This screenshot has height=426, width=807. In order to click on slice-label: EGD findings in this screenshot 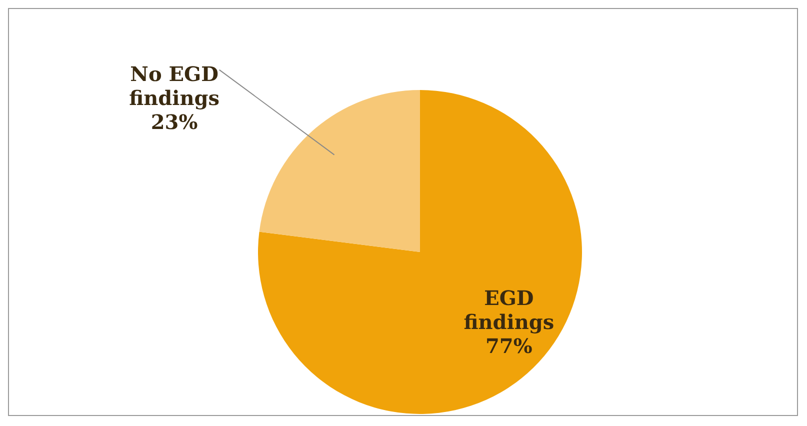, I will do `click(509, 310)`.